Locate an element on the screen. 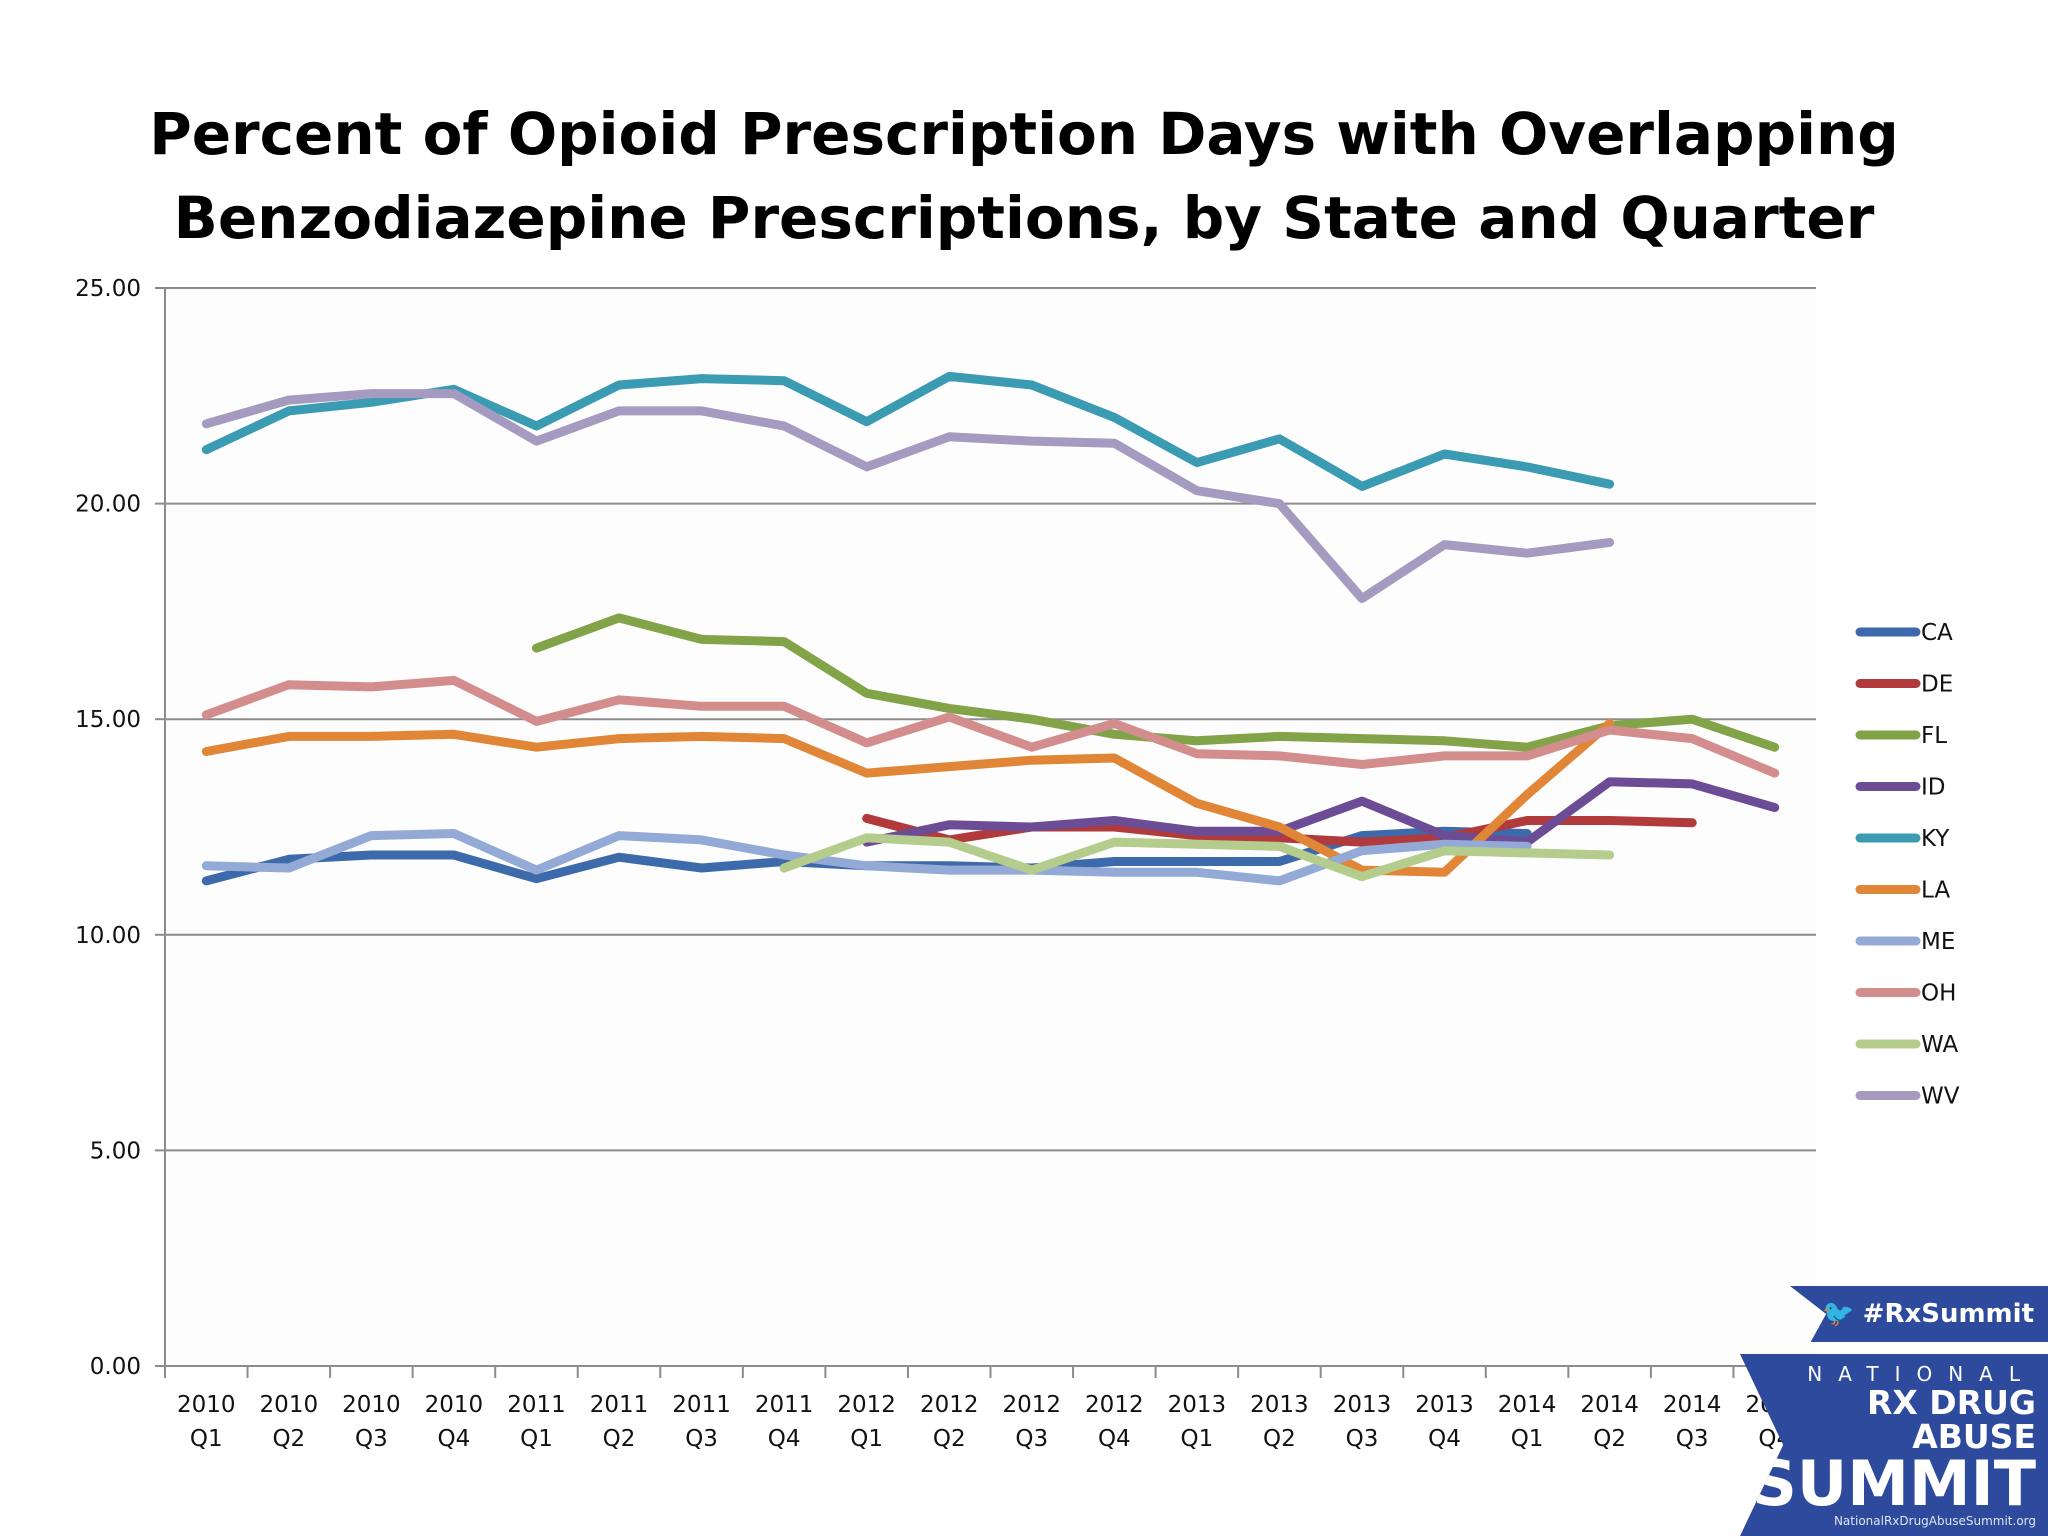 Image resolution: width=2048 pixels, height=1536 pixels. series-oh is located at coordinates (990, 726).